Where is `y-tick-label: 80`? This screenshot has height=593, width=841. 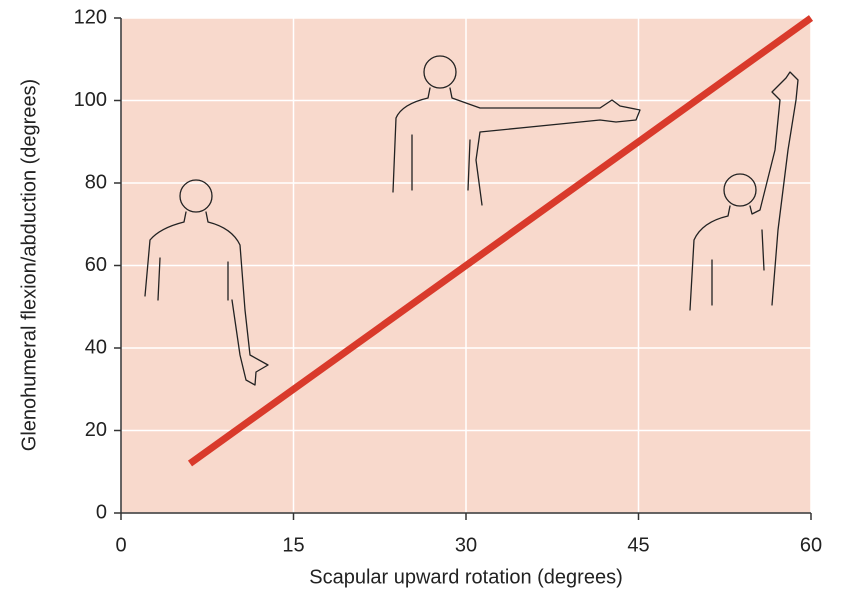
y-tick-label: 80 is located at coordinates (96, 182).